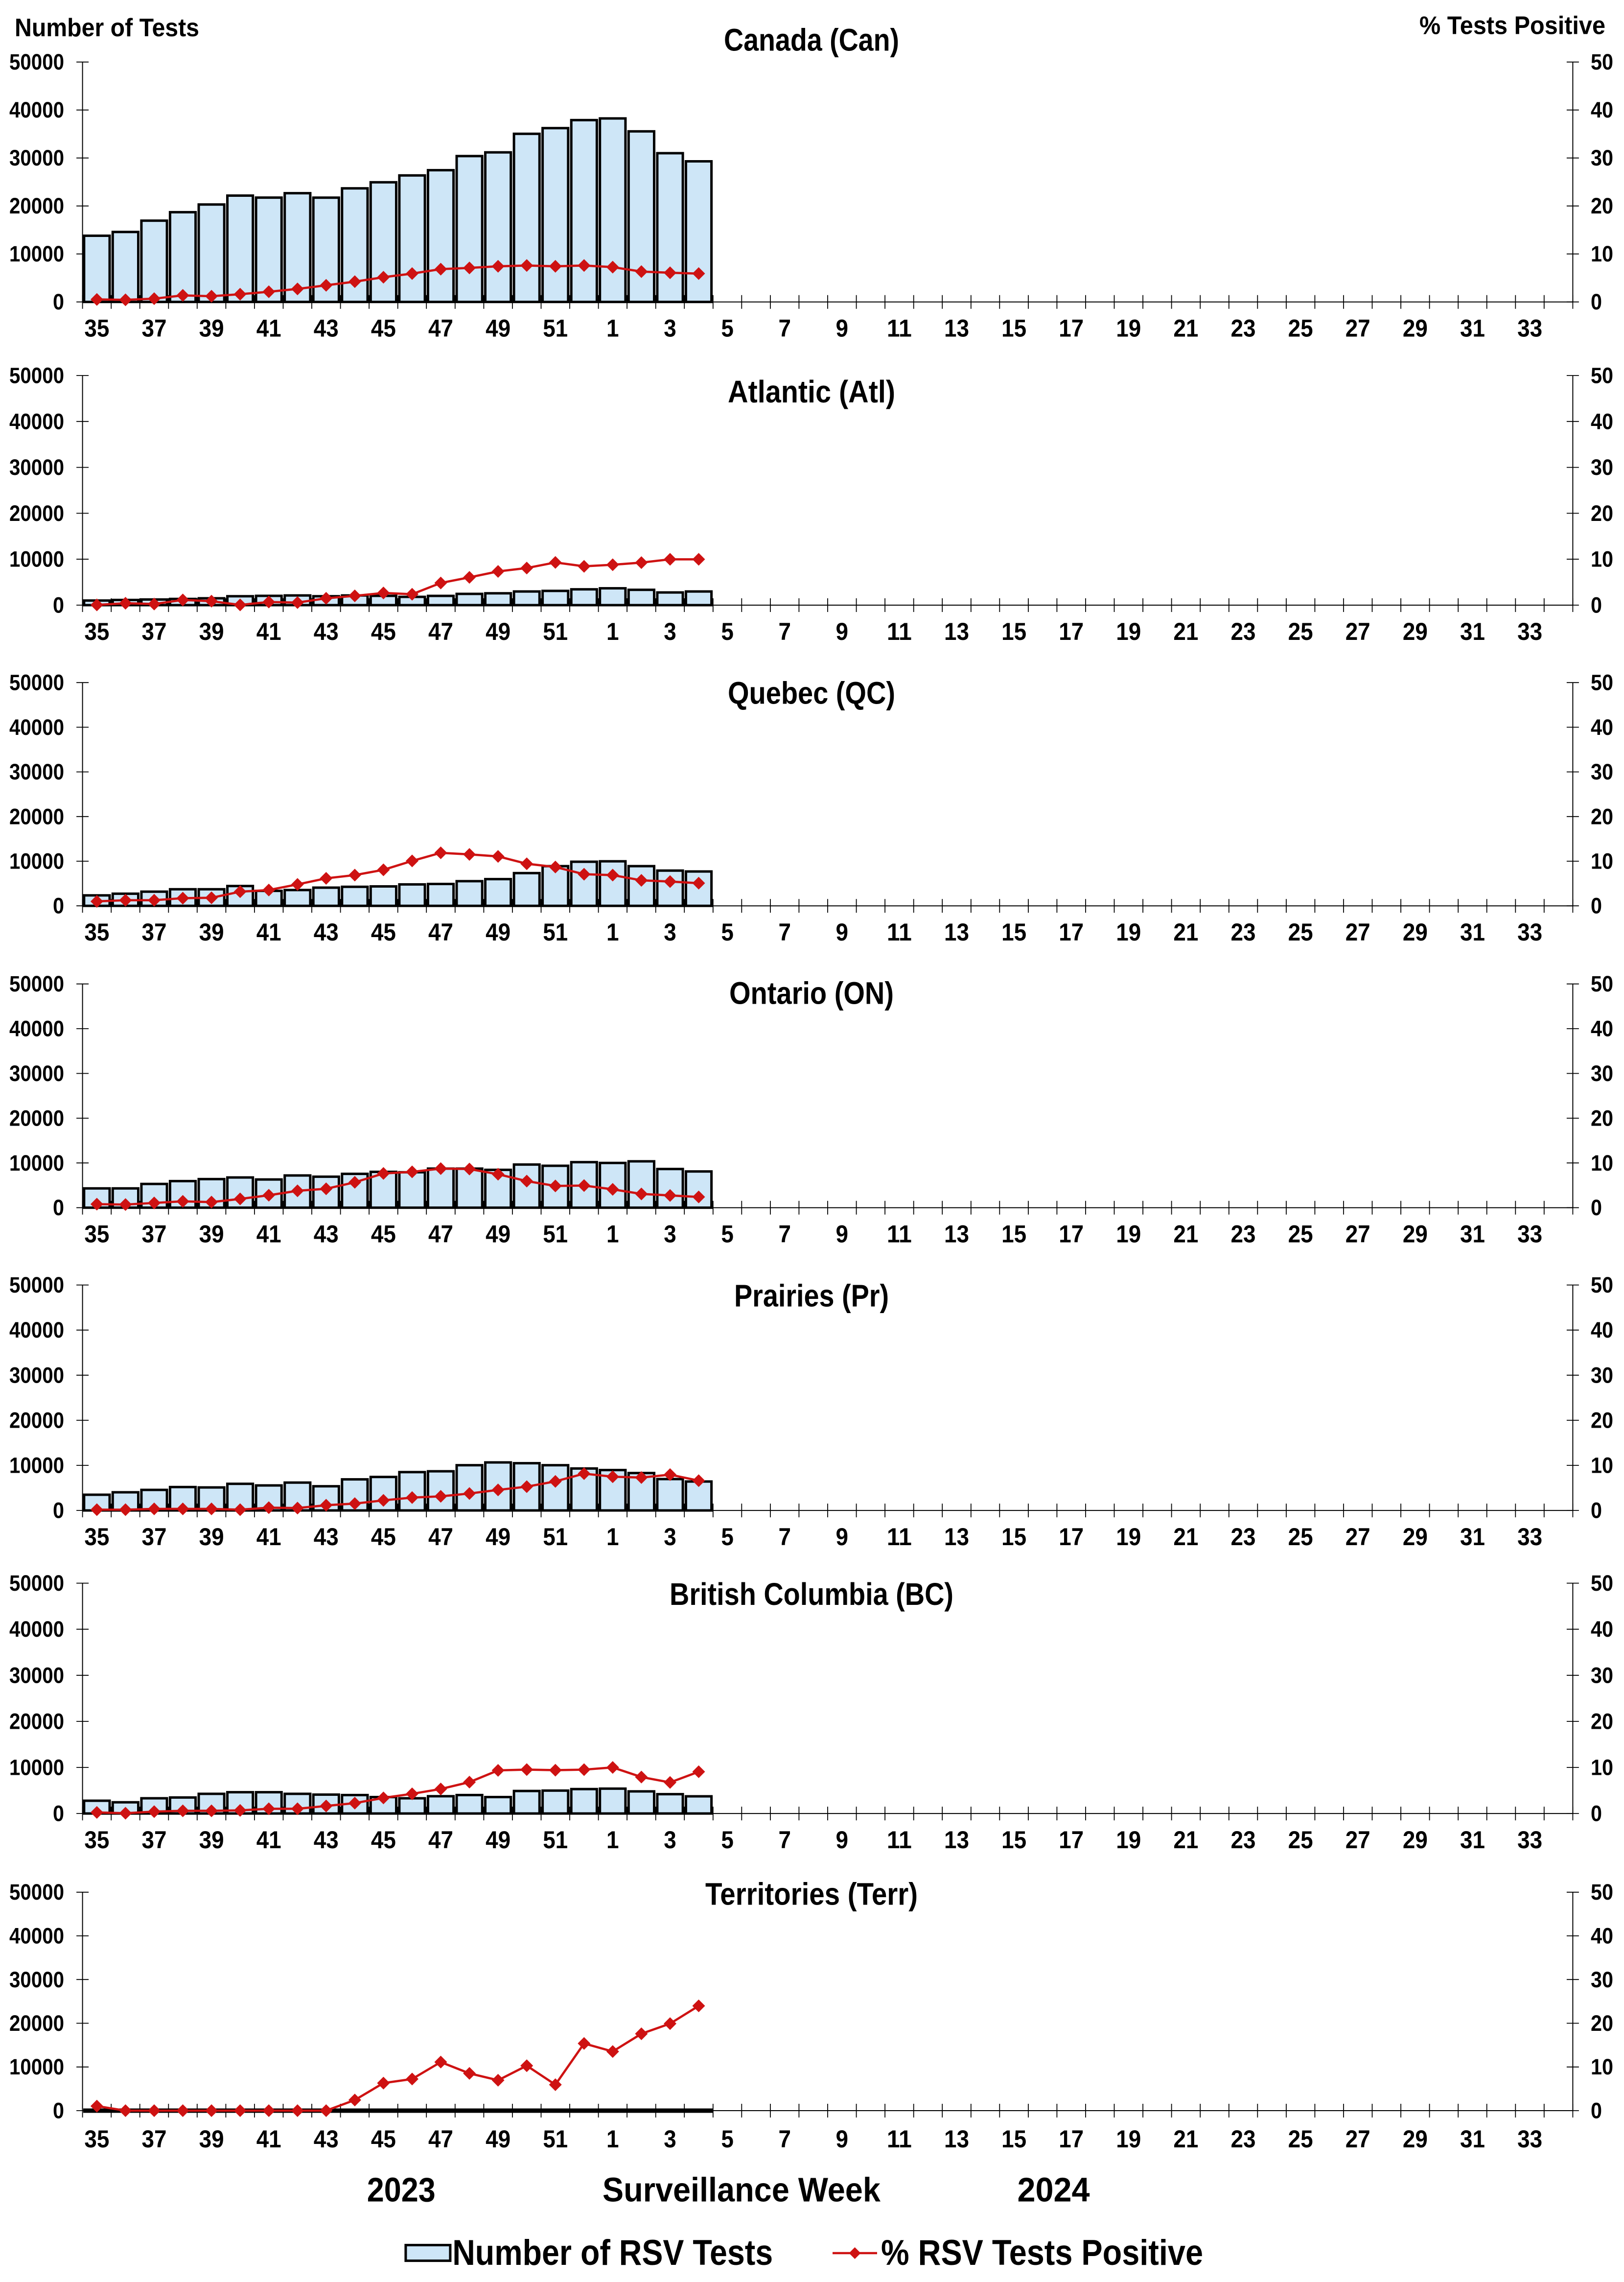 This screenshot has height=2282, width=1624. Describe the element at coordinates (784, 932) in the screenshot. I see `svg-text: 7` at that location.